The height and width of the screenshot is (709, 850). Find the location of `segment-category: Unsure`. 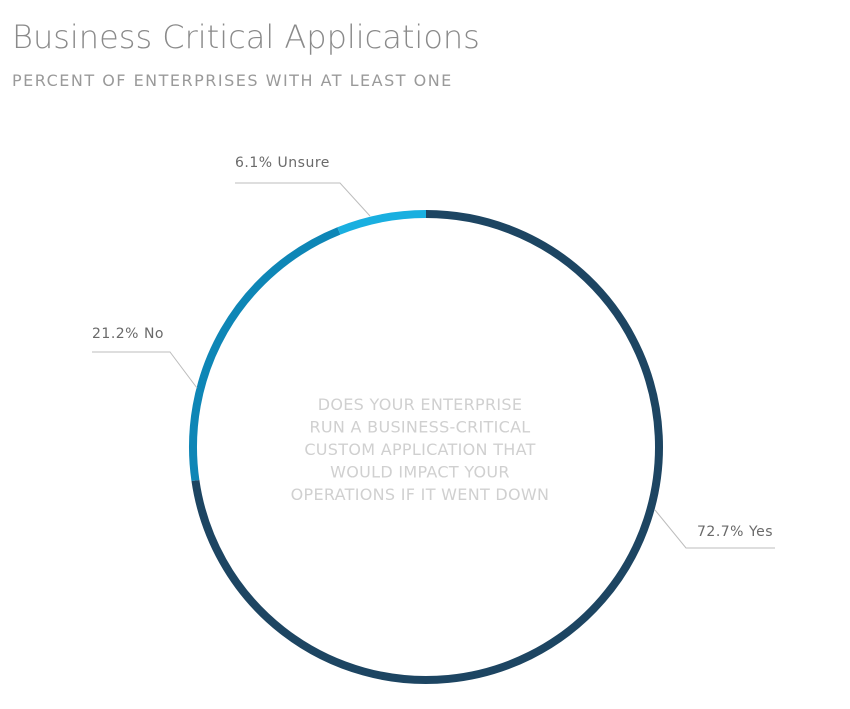

segment-category: Unsure is located at coordinates (304, 163).